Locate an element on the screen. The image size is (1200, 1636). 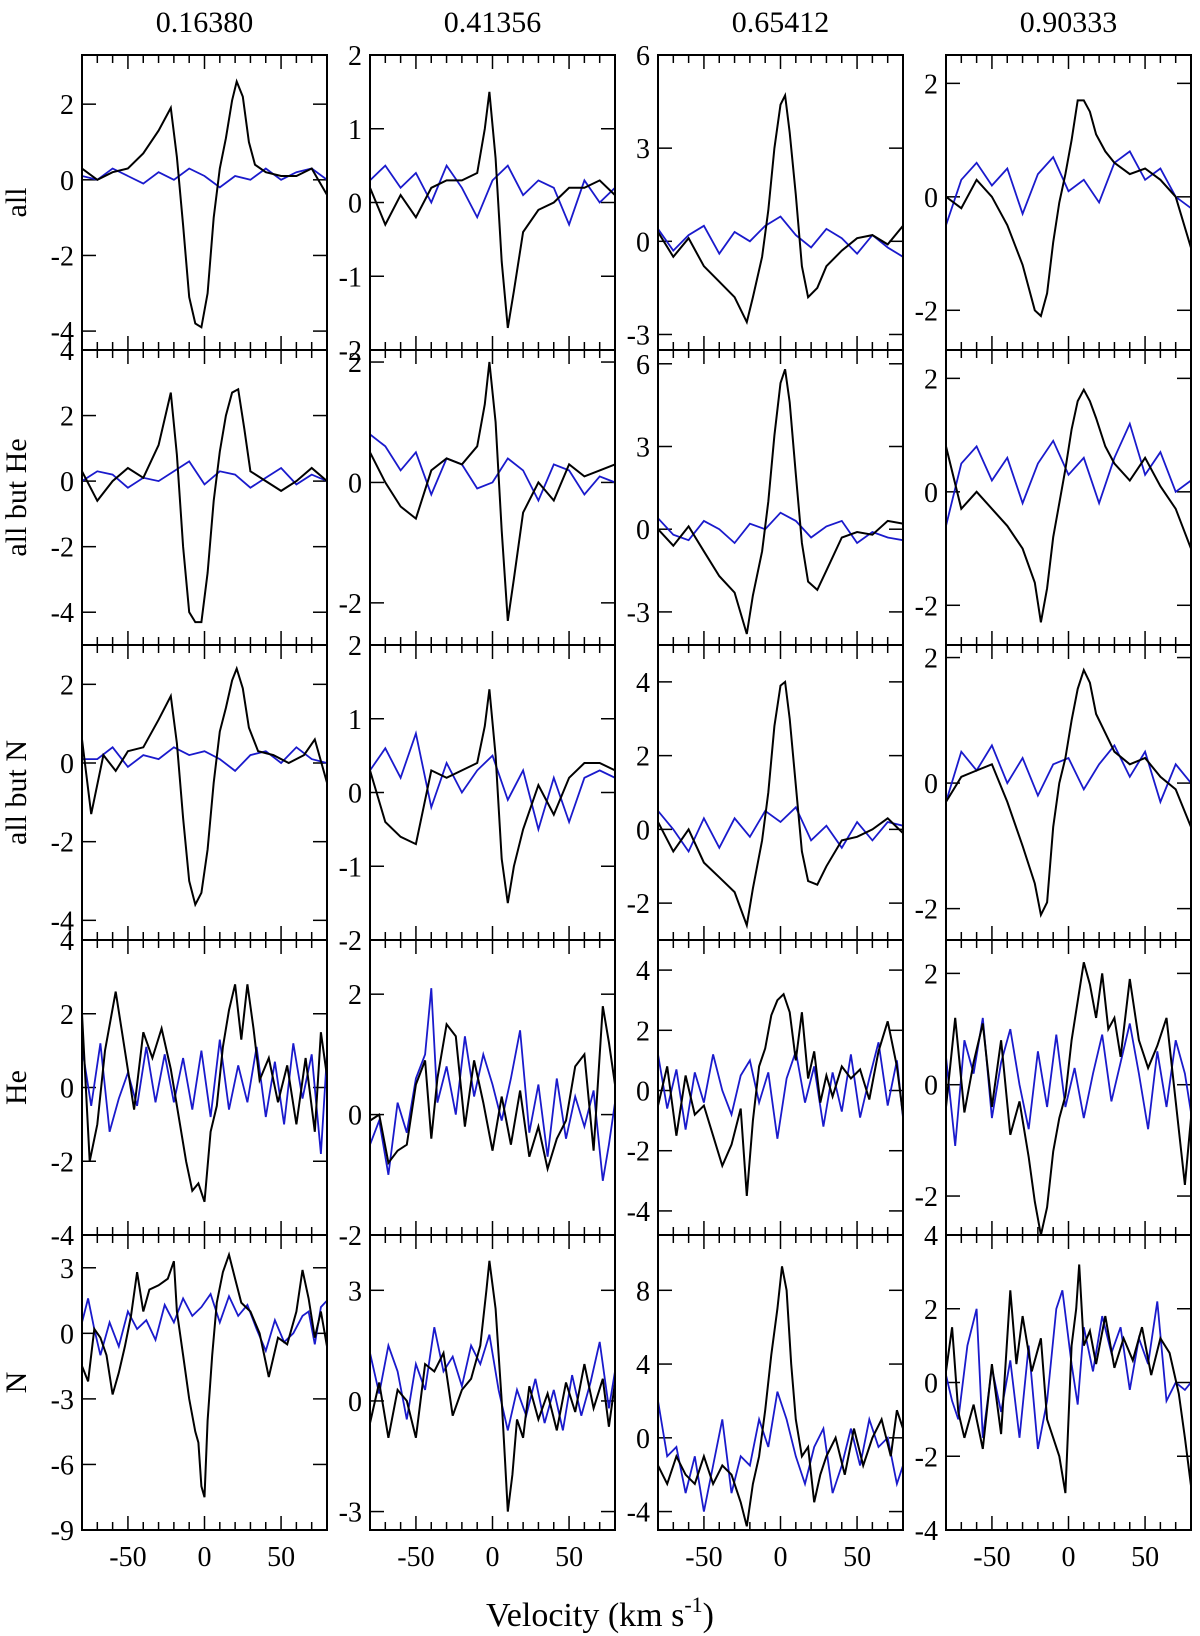
column-title: 0.90333 is located at coordinates (1069, 22).